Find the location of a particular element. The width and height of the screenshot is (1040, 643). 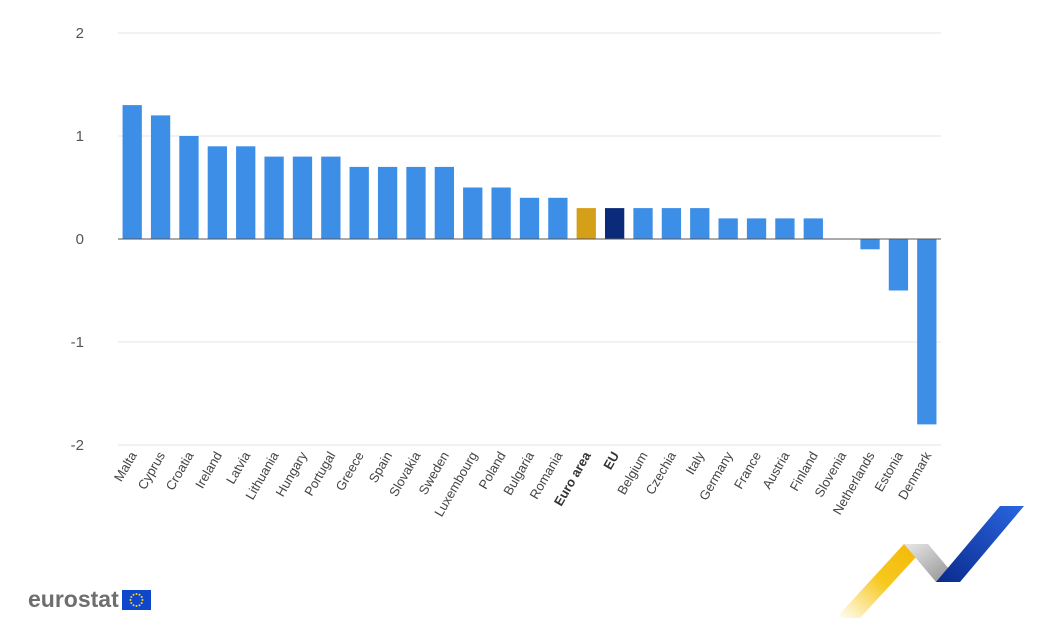

eurostat-logo: eurostat is located at coordinates (89, 599).